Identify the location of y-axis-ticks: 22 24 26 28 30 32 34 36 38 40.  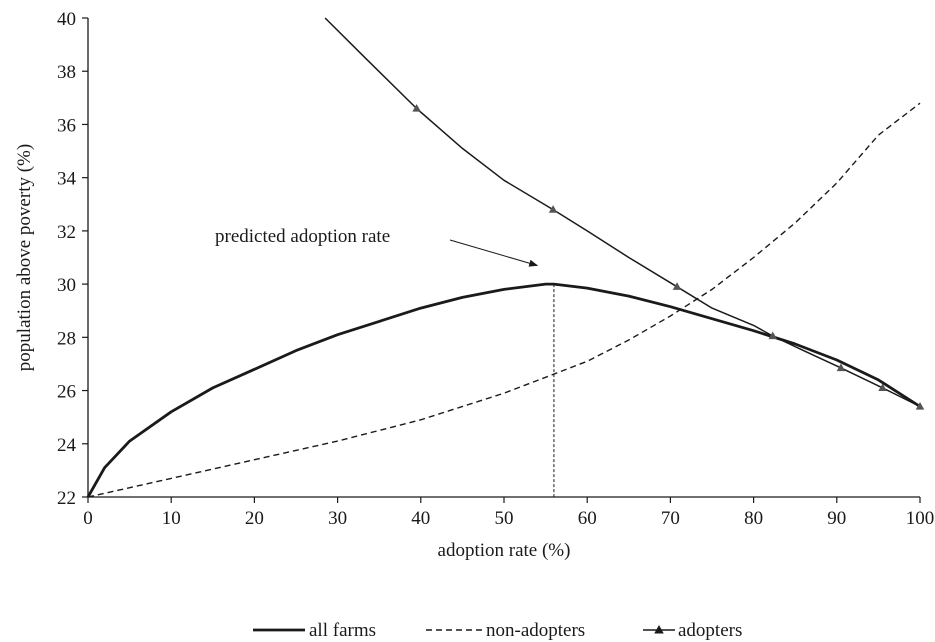
(72, 259).